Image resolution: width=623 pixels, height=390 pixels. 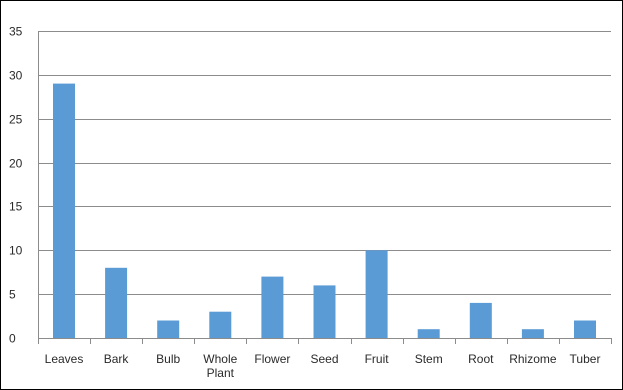 I want to click on x-tick-label: Fruit, so click(x=377, y=359).